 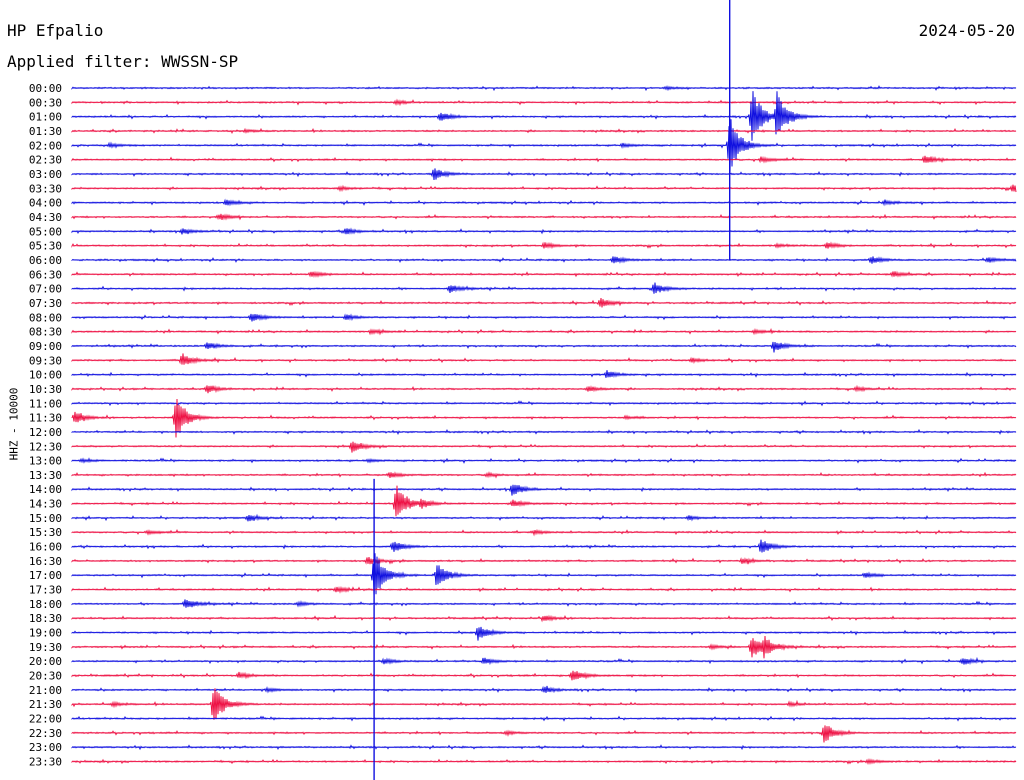 I want to click on row-label-27: 13:30, so click(x=45, y=475).